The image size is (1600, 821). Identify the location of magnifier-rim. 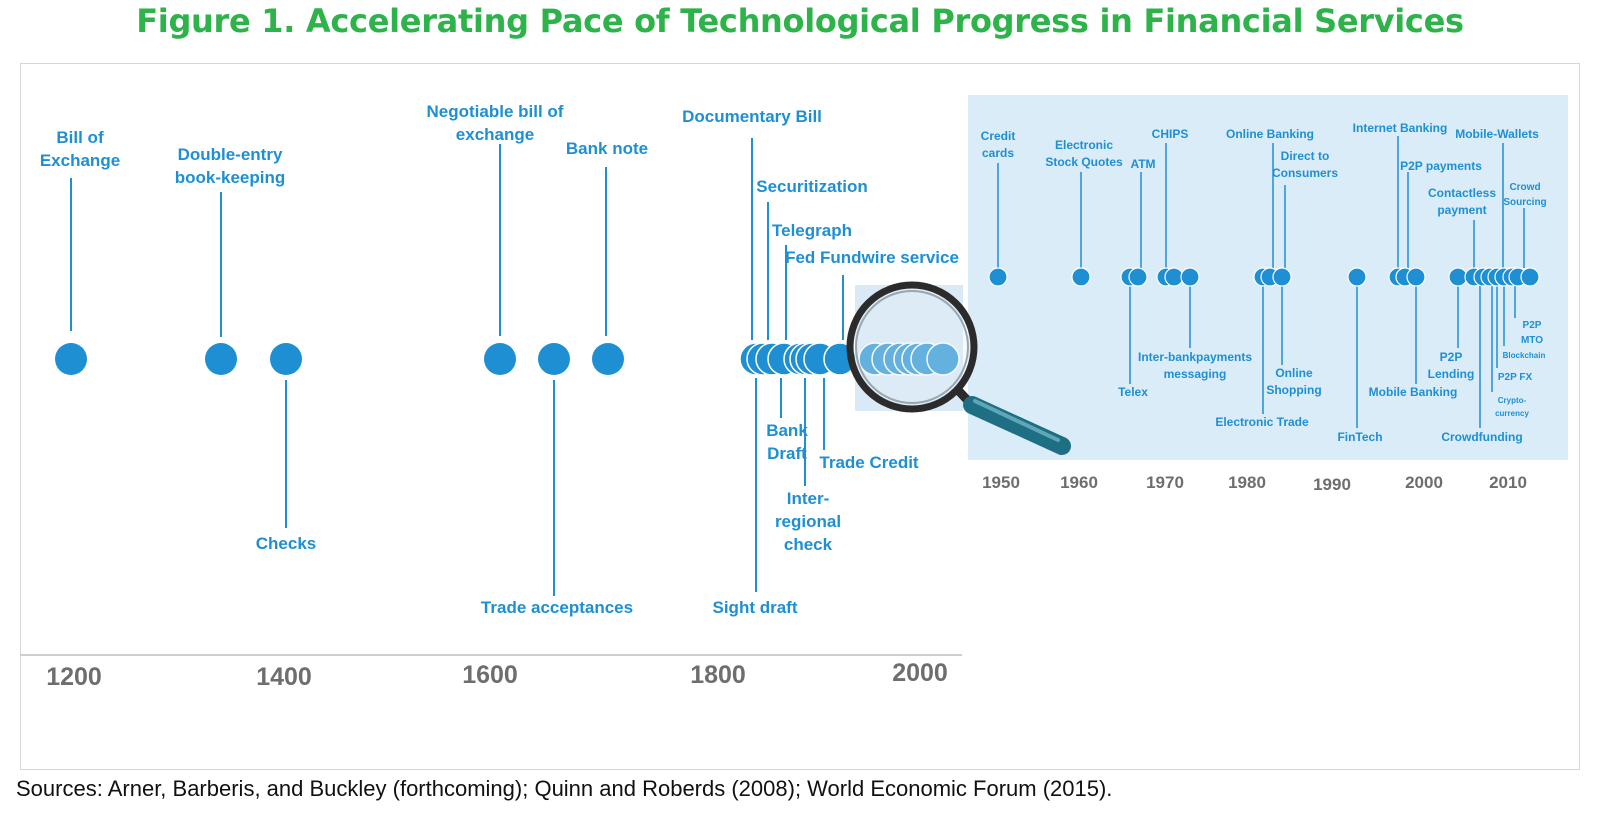
(912, 347).